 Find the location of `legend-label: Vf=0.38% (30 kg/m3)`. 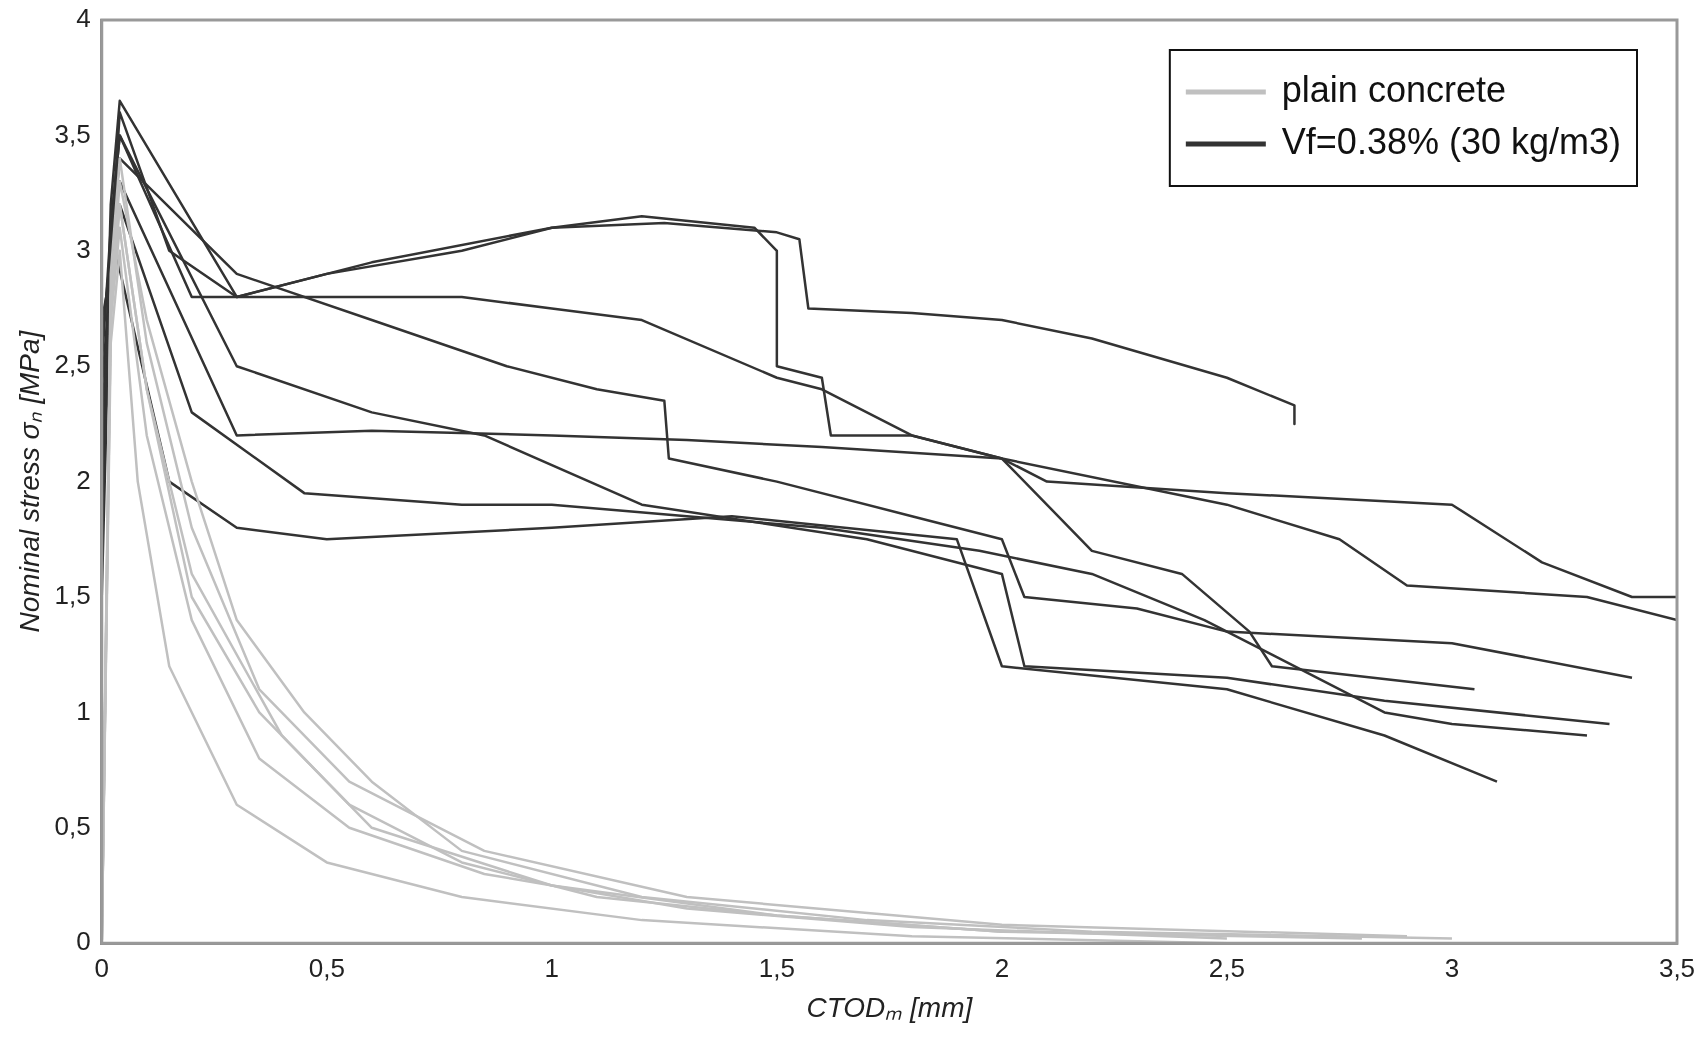

legend-label: Vf=0.38% (30 kg/m3) is located at coordinates (1451, 141).